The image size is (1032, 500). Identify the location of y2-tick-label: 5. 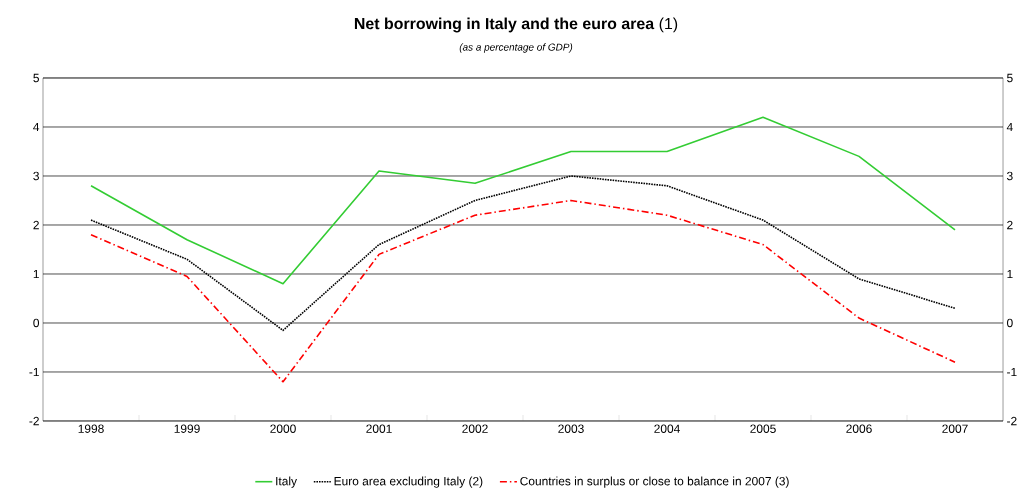
(1010, 78).